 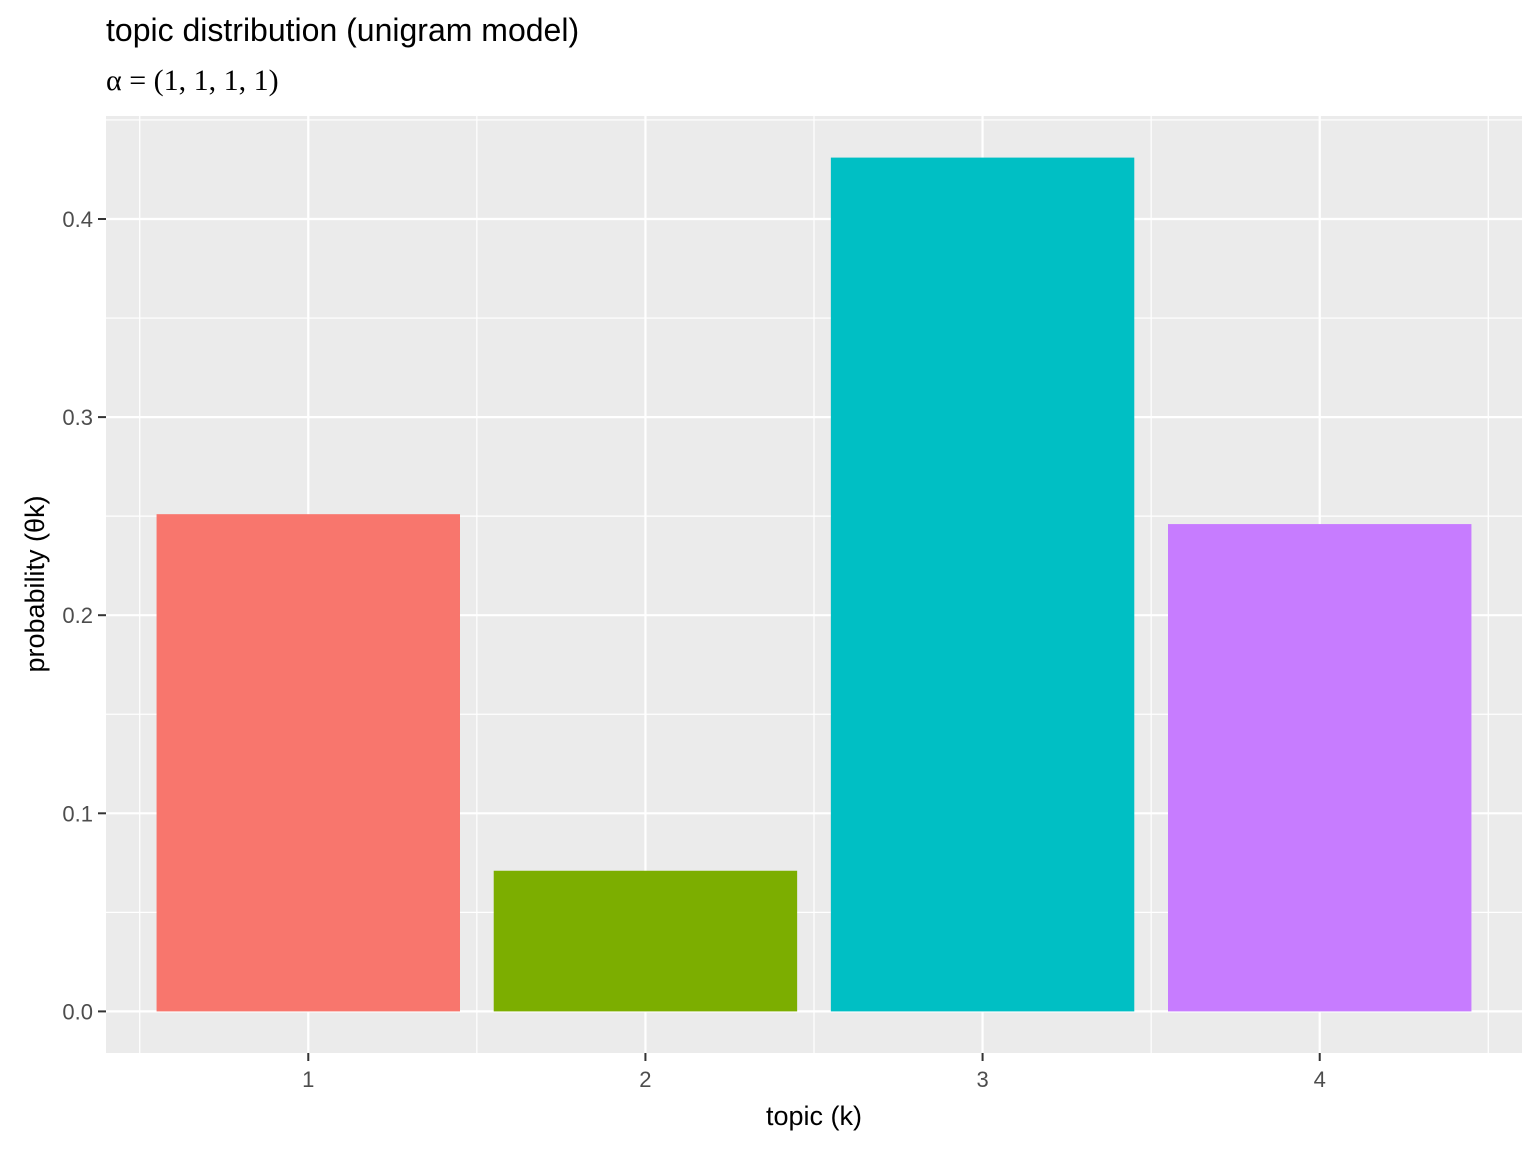 I want to click on y-axis: 0.0 0.1 0.2 0.3 0.4, so click(x=84, y=615).